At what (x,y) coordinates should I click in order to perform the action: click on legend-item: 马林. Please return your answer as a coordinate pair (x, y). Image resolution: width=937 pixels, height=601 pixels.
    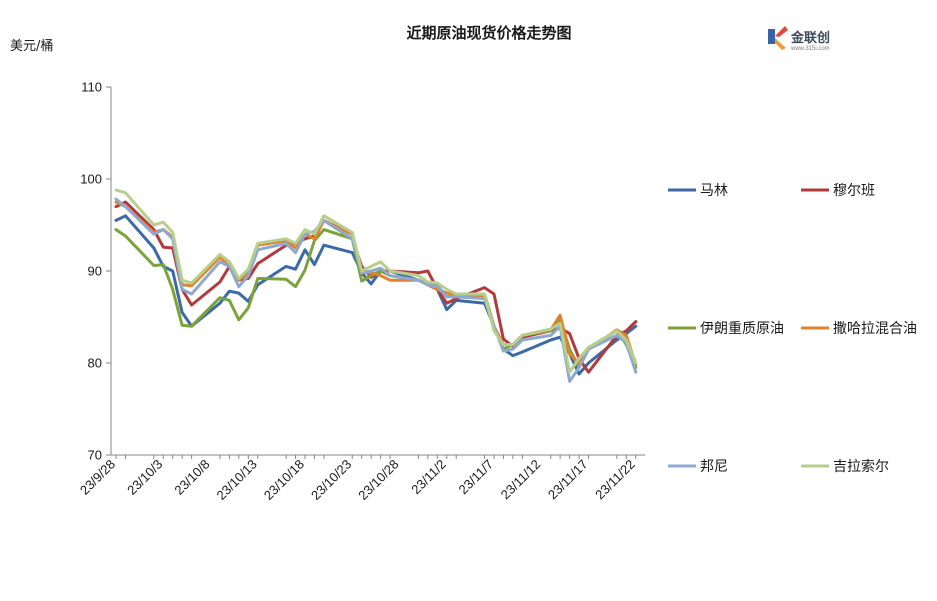
    Looking at the image, I should click on (698, 191).